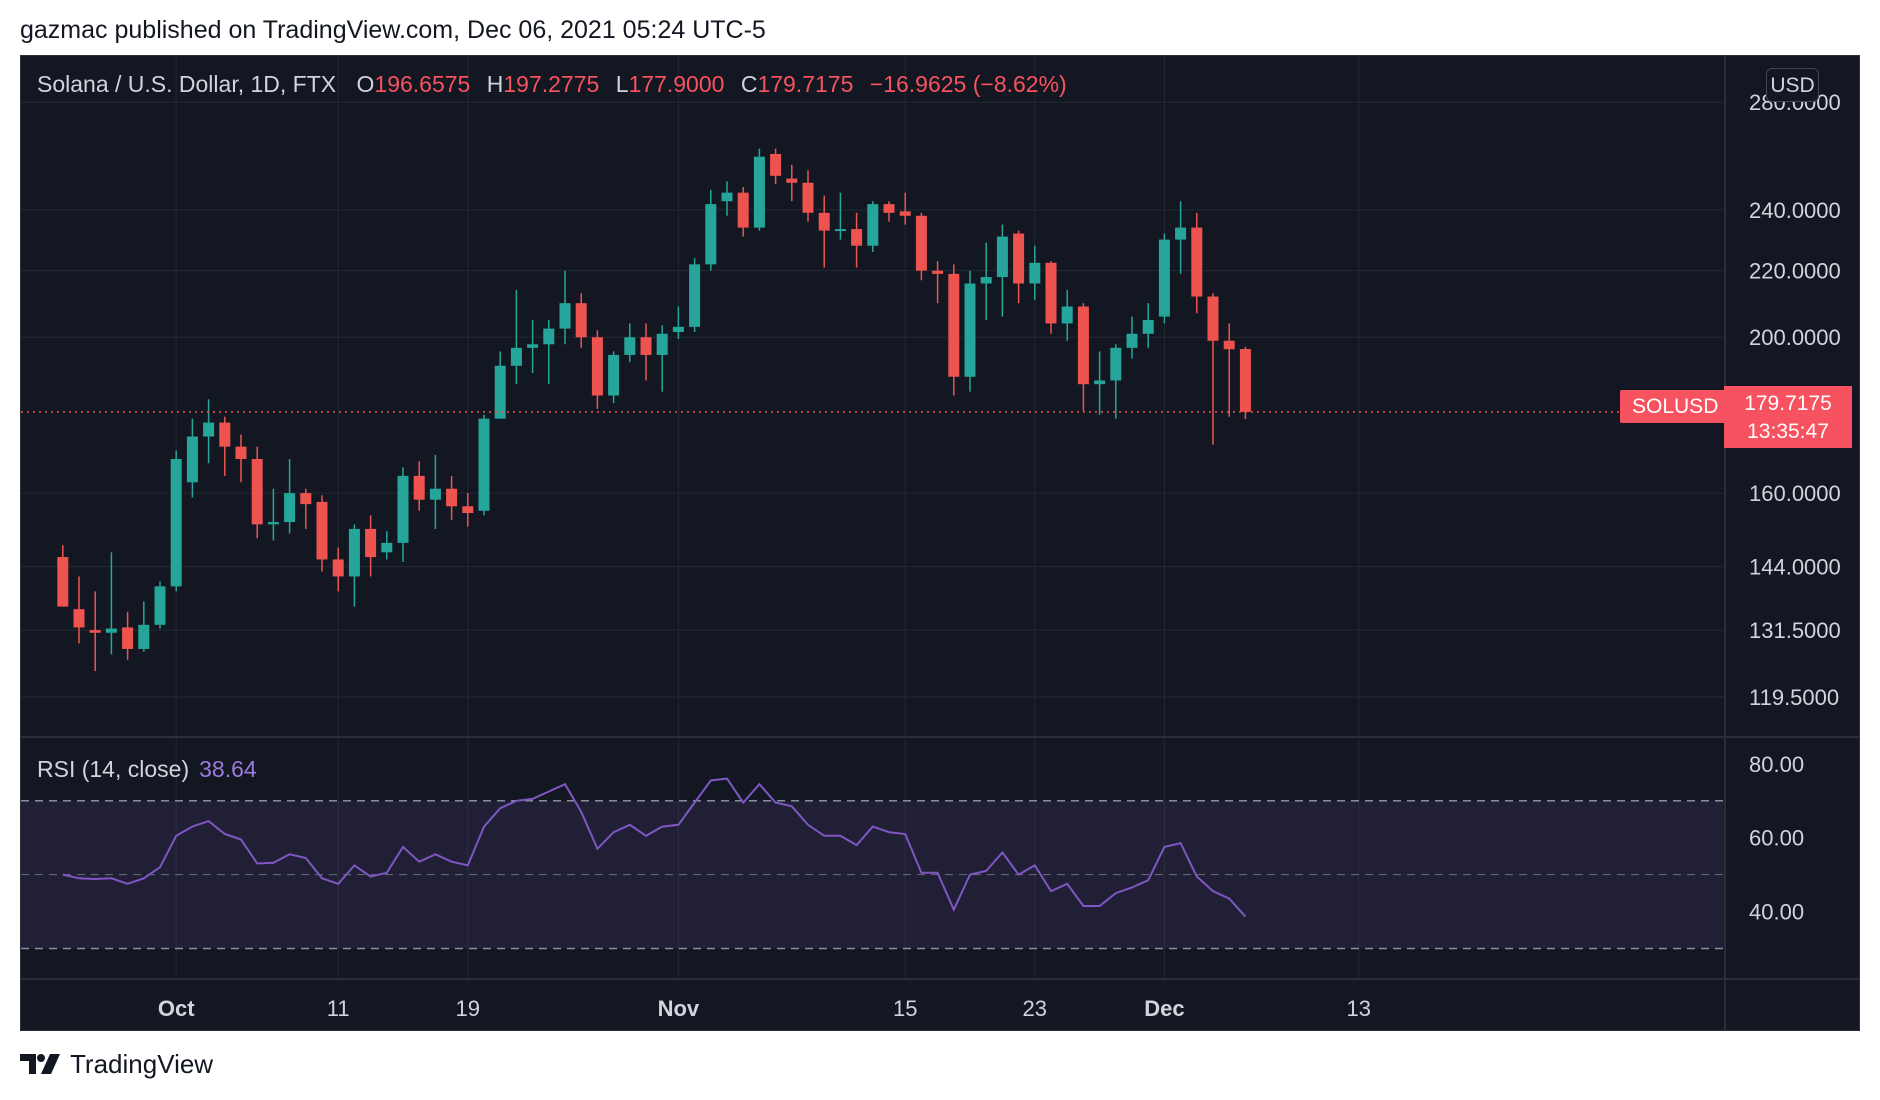 This screenshot has width=1880, height=1100. Describe the element at coordinates (905, 1008) in the screenshot. I see `time-axis-label: 15` at that location.